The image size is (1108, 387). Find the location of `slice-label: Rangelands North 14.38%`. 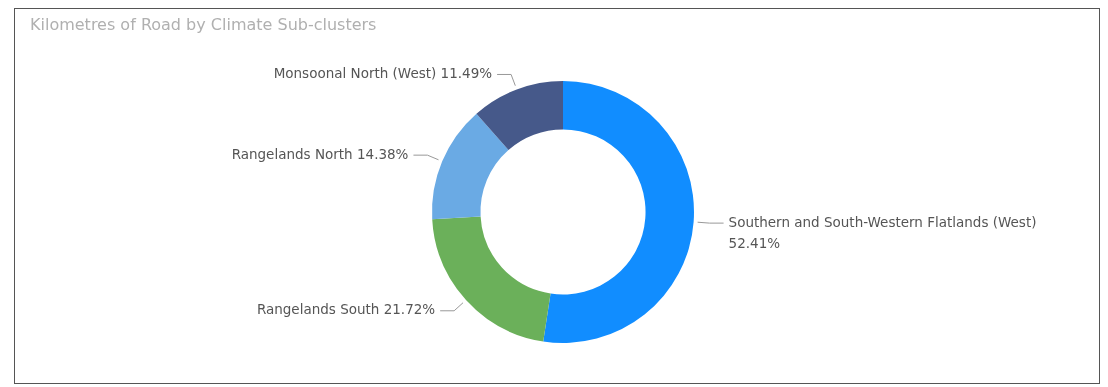

slice-label: Rangelands North 14.38% is located at coordinates (320, 153).